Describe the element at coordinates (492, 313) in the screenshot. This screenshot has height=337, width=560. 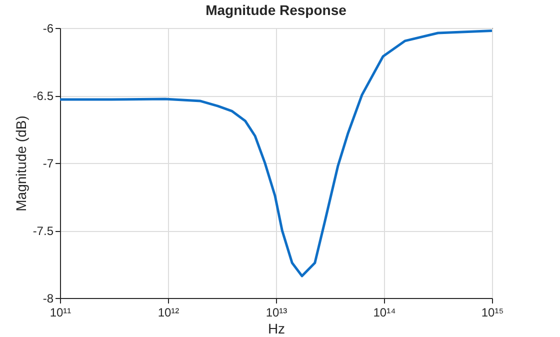
I see `x-tick-label: 10¹⁵` at that location.